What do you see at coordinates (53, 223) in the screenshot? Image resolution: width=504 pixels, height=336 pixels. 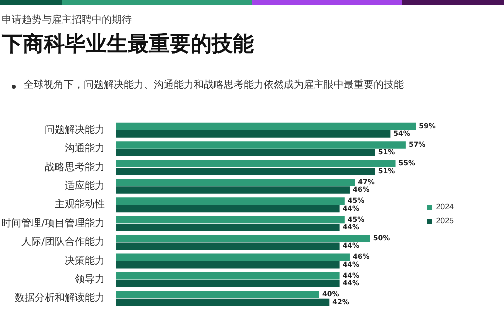 I see `y-tick-label: 时间管理/项目管理能力` at bounding box center [53, 223].